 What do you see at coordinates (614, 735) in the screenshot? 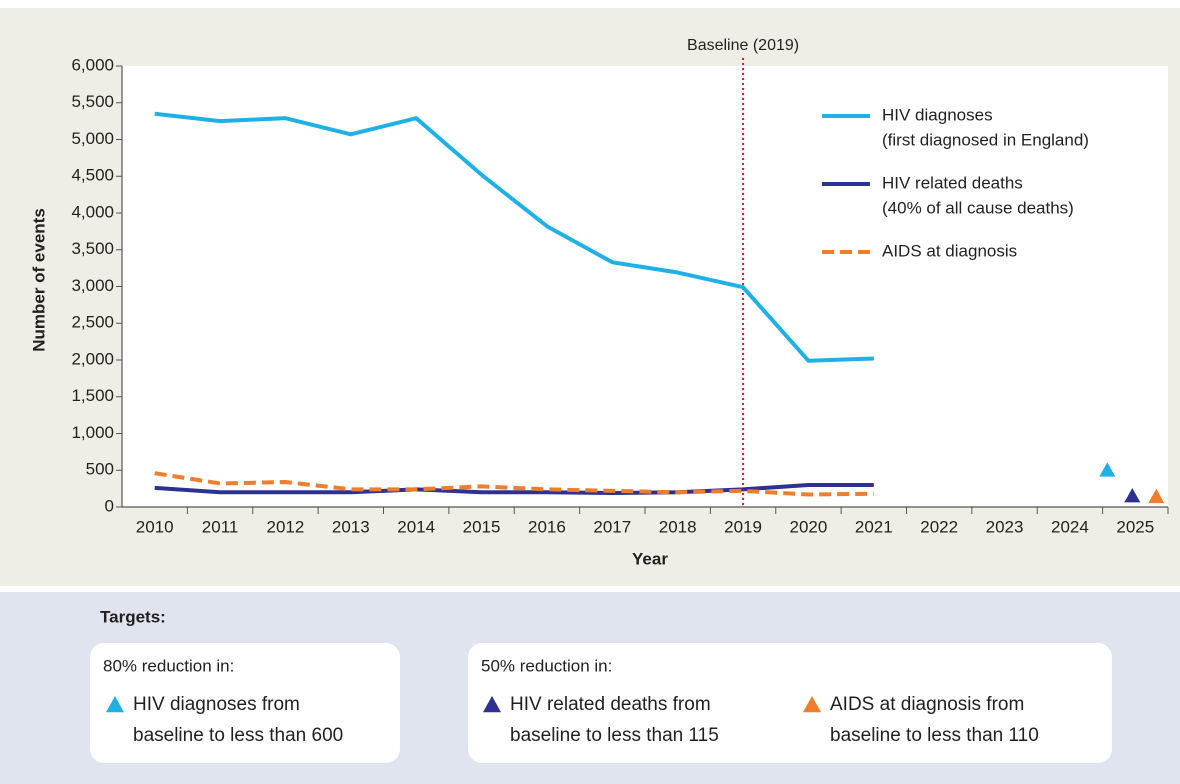
I see `target-text: baseline to less than 115` at bounding box center [614, 735].